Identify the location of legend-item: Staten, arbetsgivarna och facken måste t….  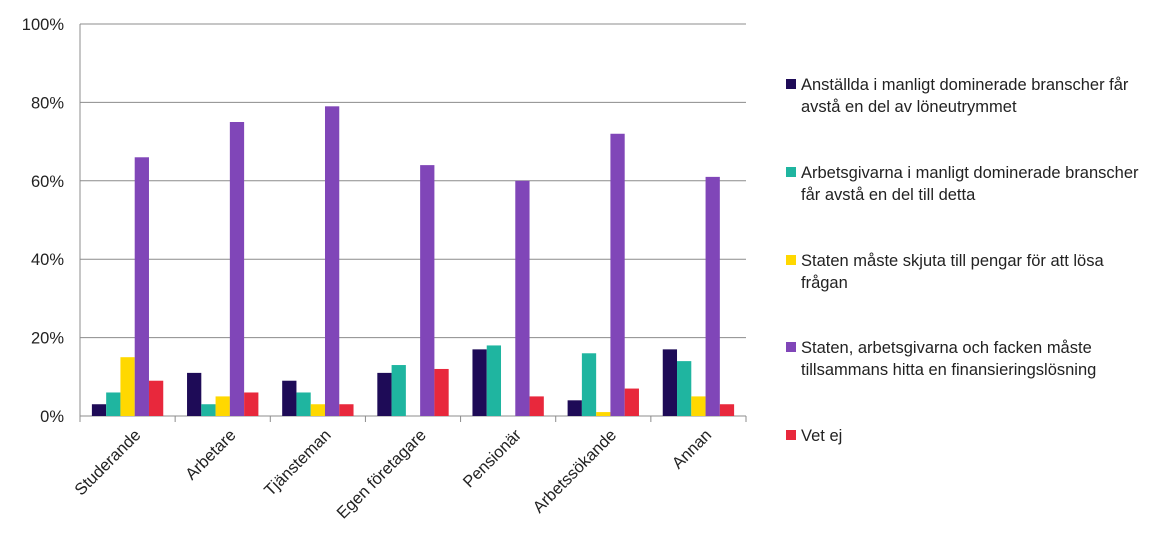
(966, 359).